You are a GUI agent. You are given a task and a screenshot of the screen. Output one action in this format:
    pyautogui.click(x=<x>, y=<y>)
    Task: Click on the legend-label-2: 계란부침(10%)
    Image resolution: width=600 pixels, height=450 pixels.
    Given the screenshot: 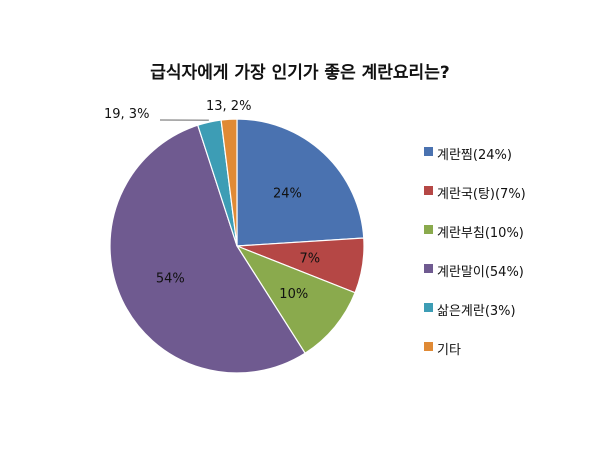 What is the action you would take?
    pyautogui.click(x=480, y=233)
    